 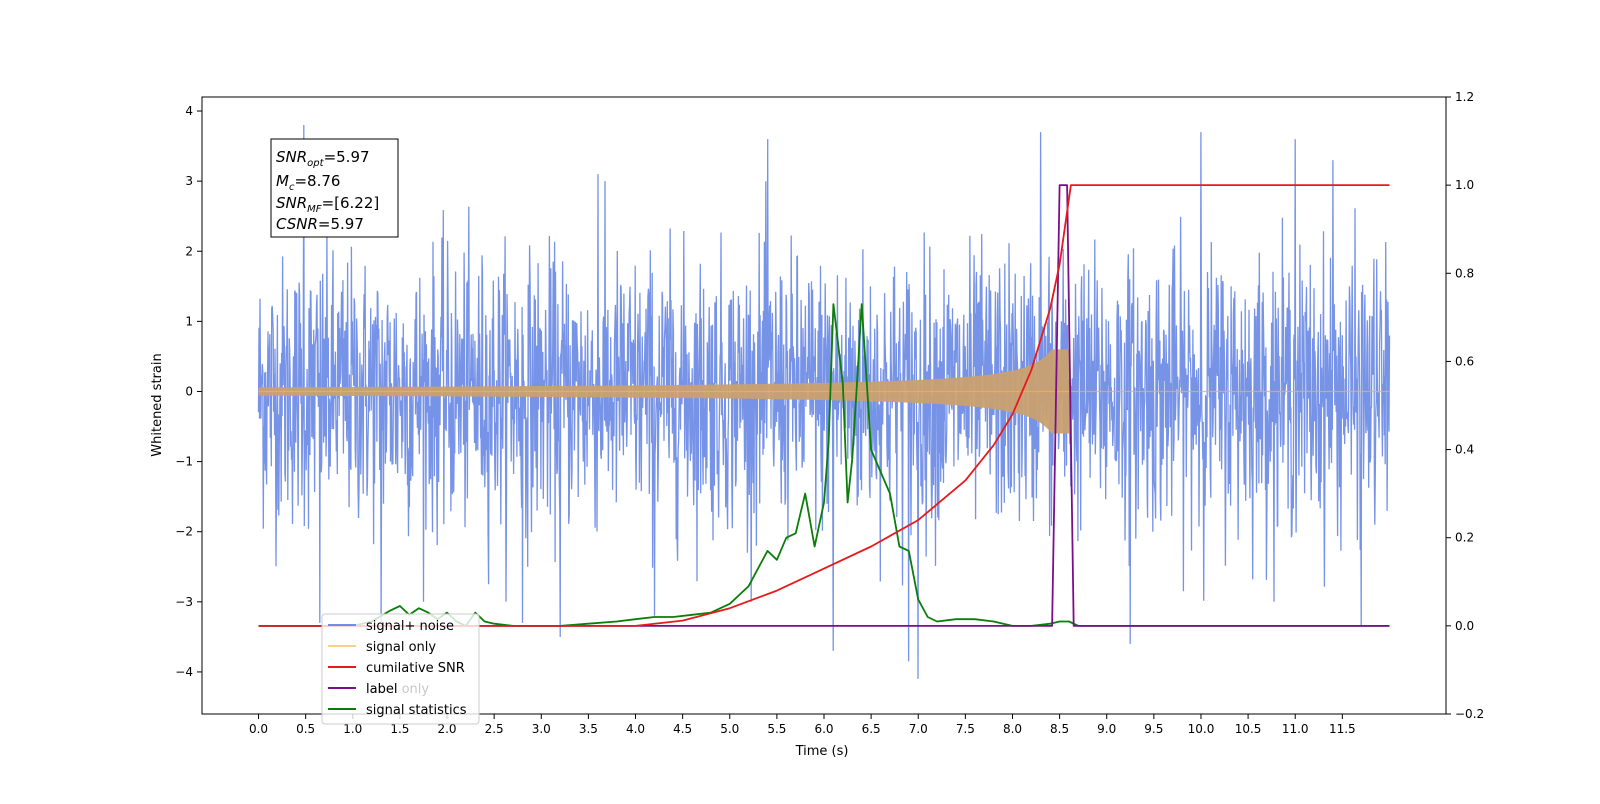 I want to click on y2-tick-label: 1.0, so click(x=1464, y=185).